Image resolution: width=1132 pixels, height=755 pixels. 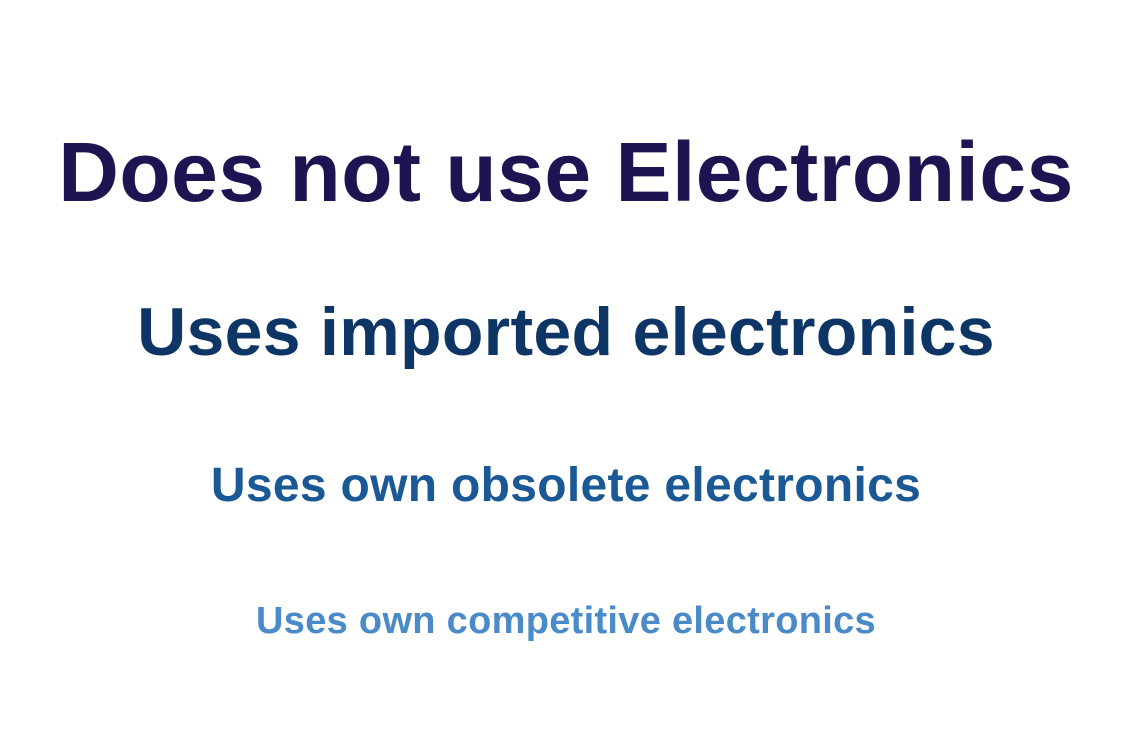 What do you see at coordinates (566, 332) in the screenshot?
I see `line-imported-electronics: Uses imported electronics` at bounding box center [566, 332].